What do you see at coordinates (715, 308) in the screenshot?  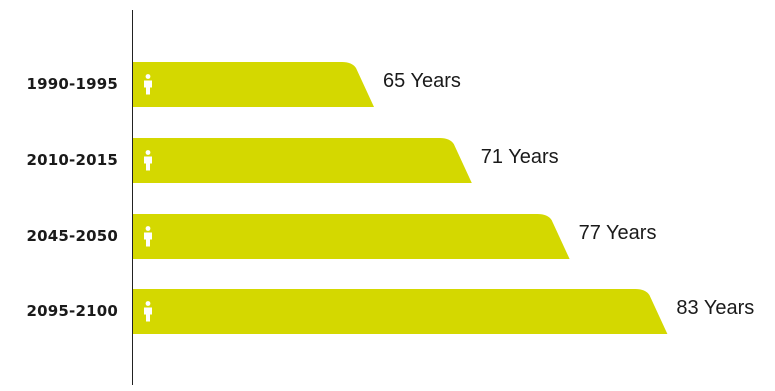 I see `value-label: 83 Years` at bounding box center [715, 308].